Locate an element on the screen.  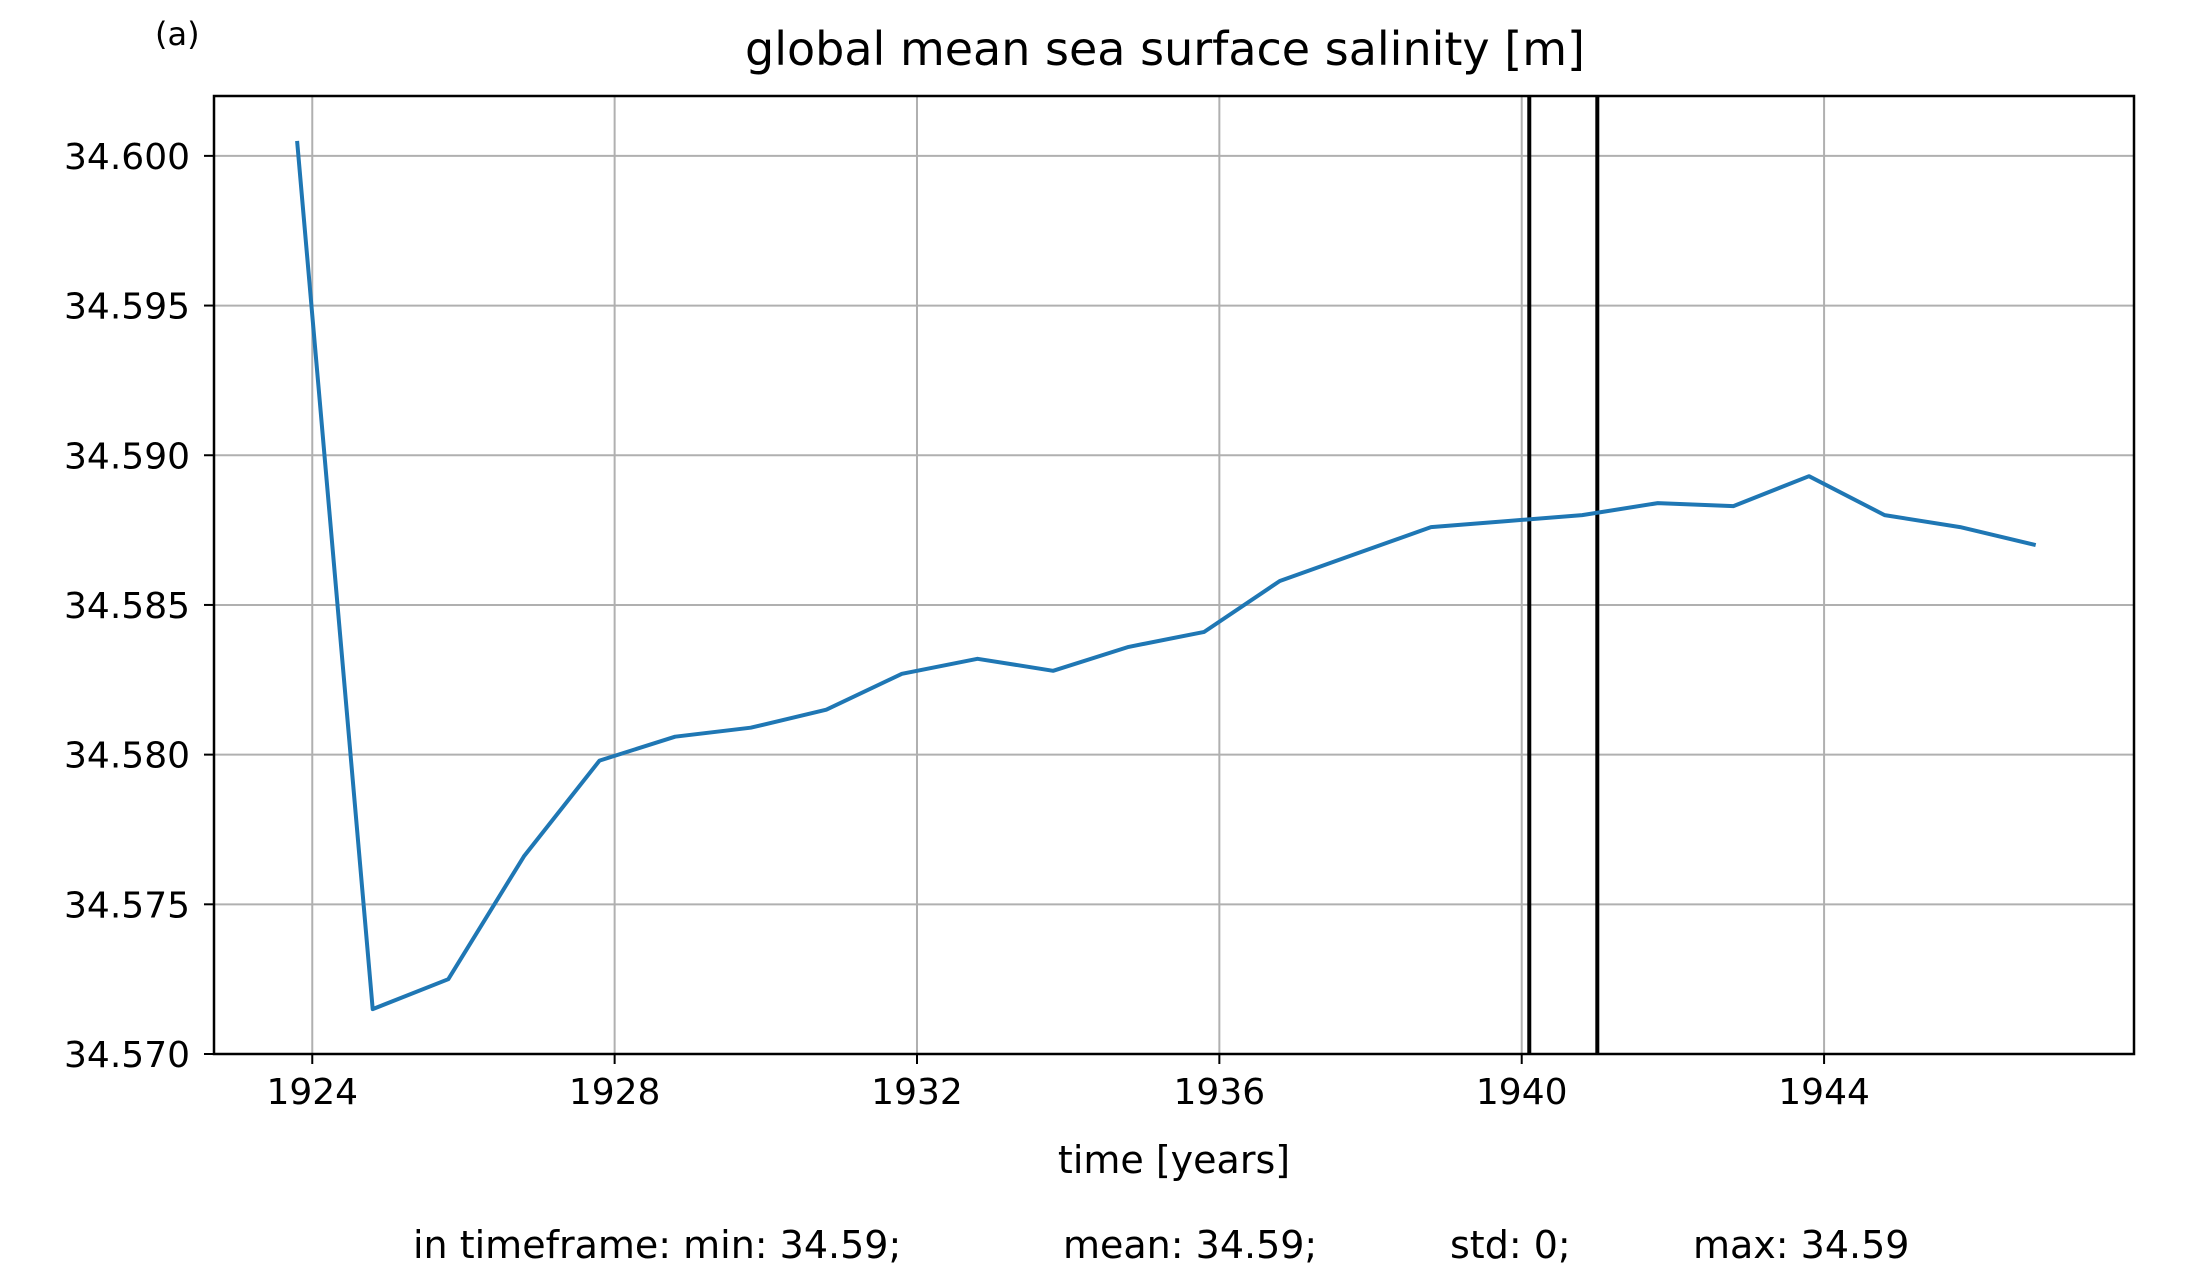
y-tick-label: 34.590 is located at coordinates (127, 456).